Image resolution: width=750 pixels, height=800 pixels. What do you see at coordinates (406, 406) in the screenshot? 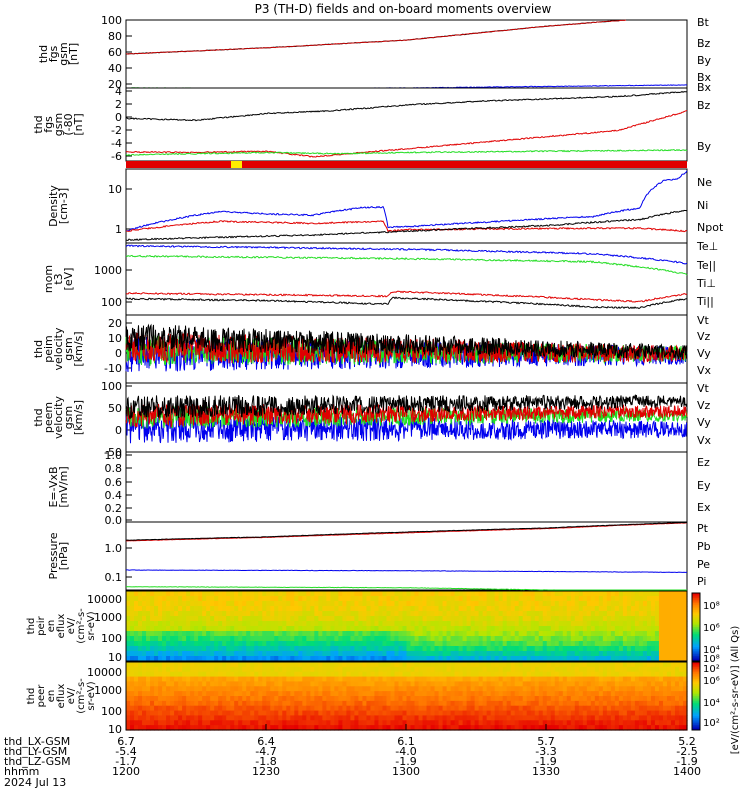
I see `series-Vt` at bounding box center [406, 406].